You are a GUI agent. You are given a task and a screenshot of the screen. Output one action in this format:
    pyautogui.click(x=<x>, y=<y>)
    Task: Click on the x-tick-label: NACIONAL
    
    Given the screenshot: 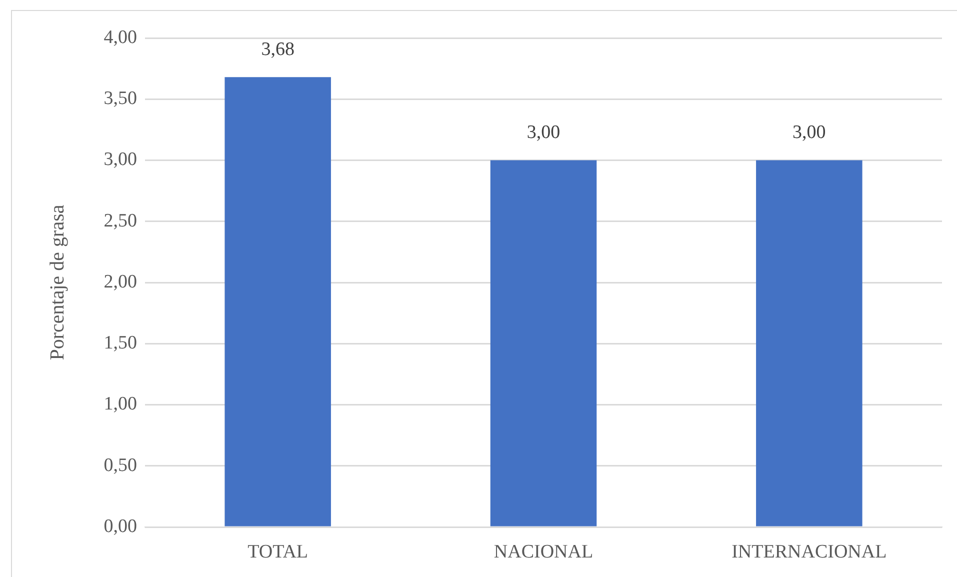 What is the action you would take?
    pyautogui.click(x=544, y=551)
    